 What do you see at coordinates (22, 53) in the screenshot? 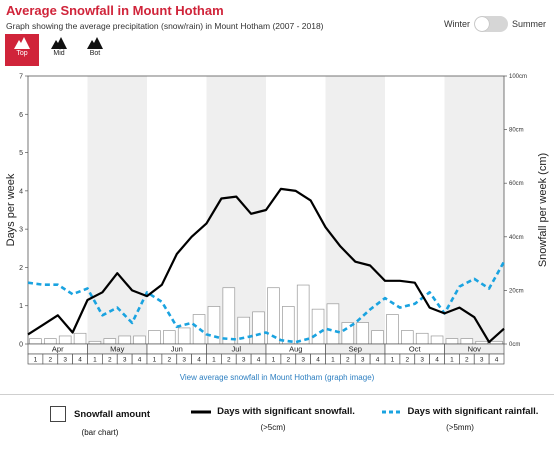
I see `tab-elevation-top-label: Top` at bounding box center [22, 53].